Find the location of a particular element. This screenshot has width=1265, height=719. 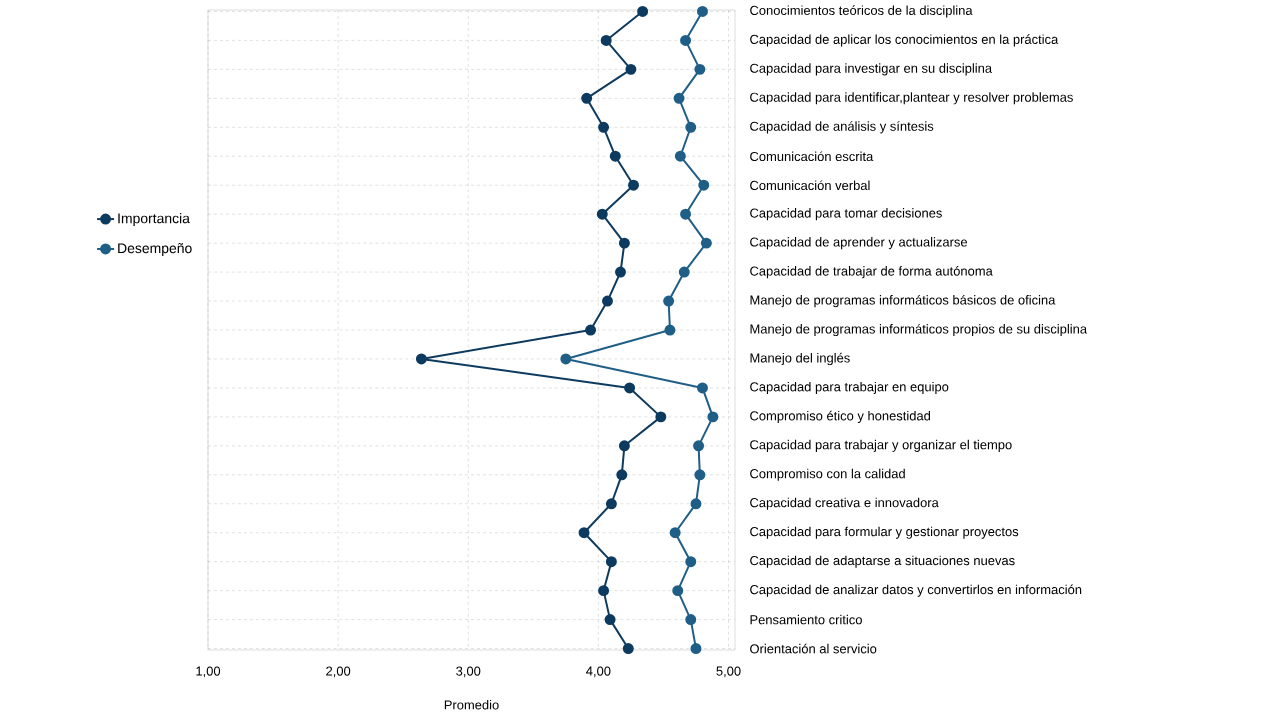

y-tick-label: Capacidad para trabajar y organizar el tiempo is located at coordinates (881, 445).